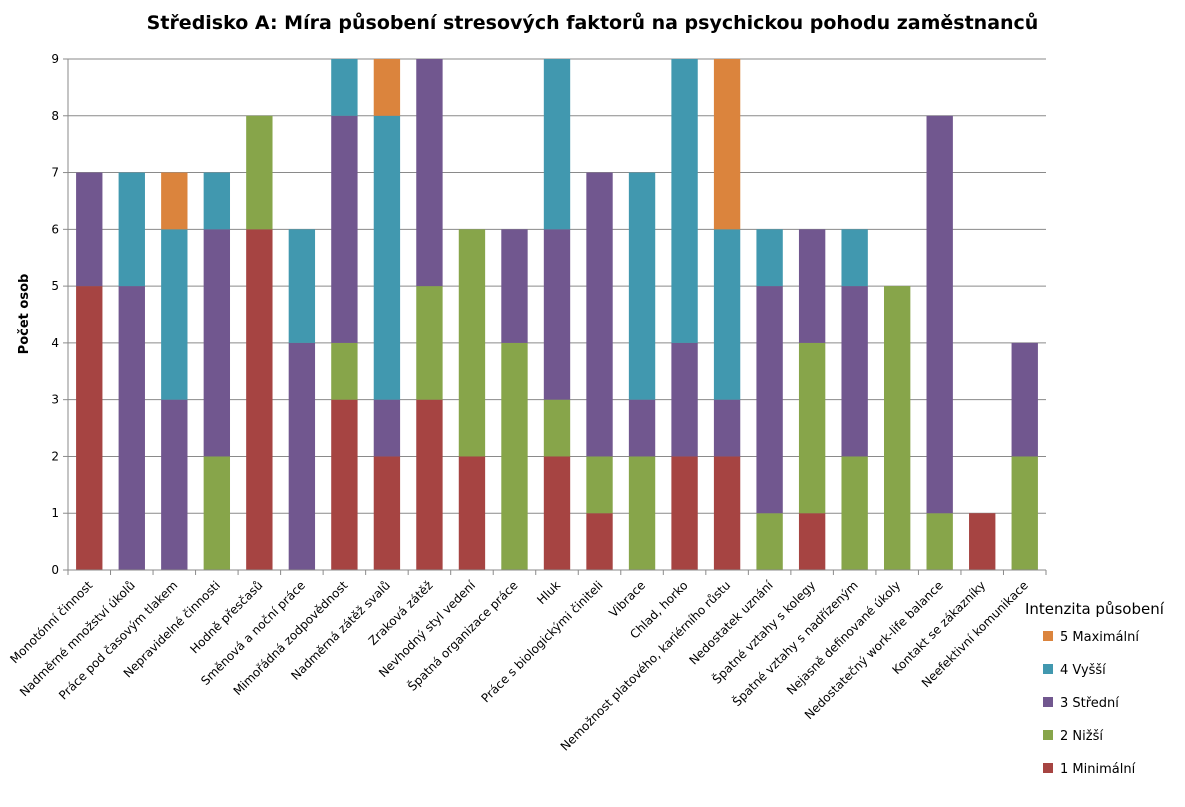  What do you see at coordinates (55, 173) in the screenshot?
I see `y-tick-label: 7` at bounding box center [55, 173].